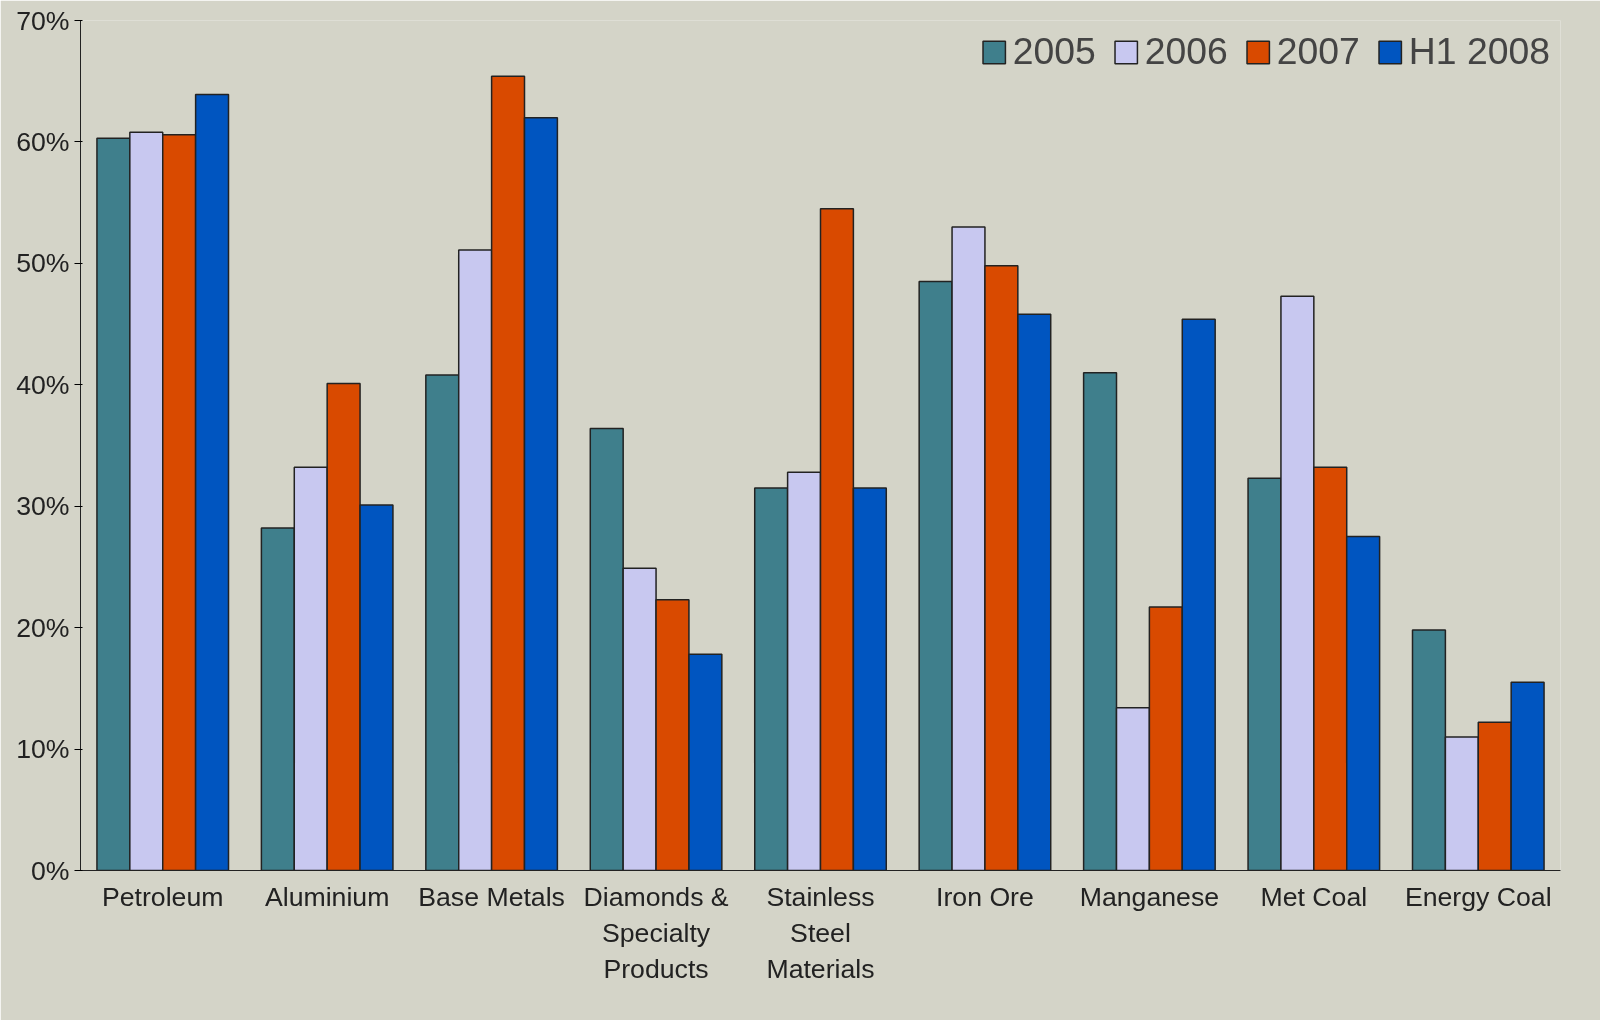  Describe the element at coordinates (327, 896) in the screenshot. I see `x-tick-label: Aluminium` at that location.